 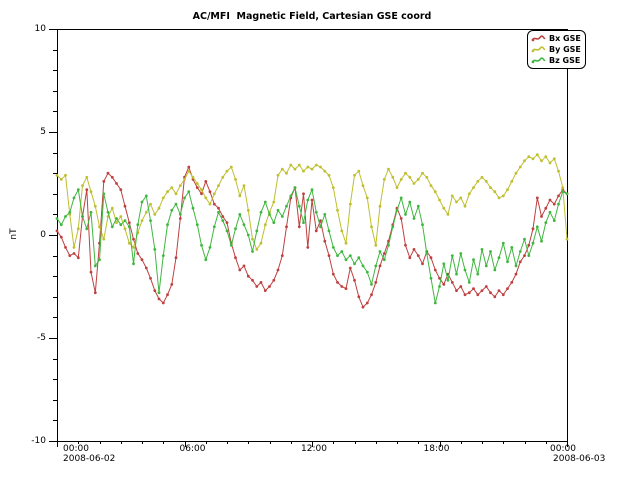 What do you see at coordinates (89, 459) in the screenshot?
I see `x-start-date-label: 2008-06-02` at bounding box center [89, 459].